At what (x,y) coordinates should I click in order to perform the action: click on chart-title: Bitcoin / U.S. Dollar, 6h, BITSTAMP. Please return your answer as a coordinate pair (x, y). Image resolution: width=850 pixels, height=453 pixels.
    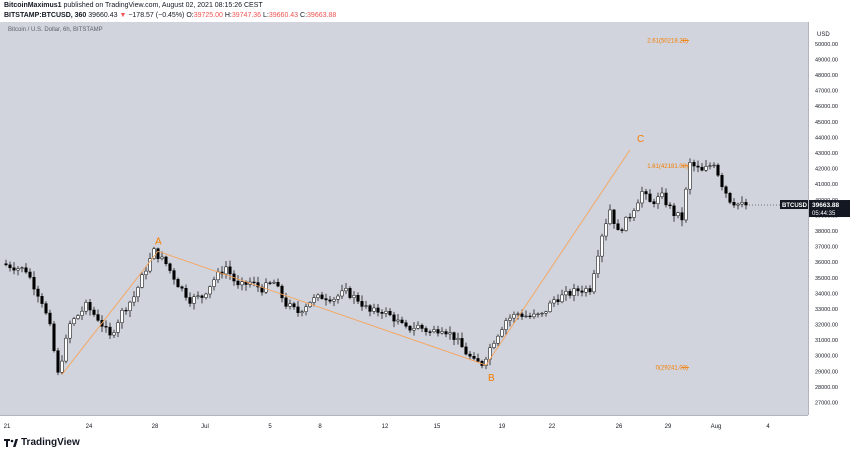
    Looking at the image, I should click on (55, 30).